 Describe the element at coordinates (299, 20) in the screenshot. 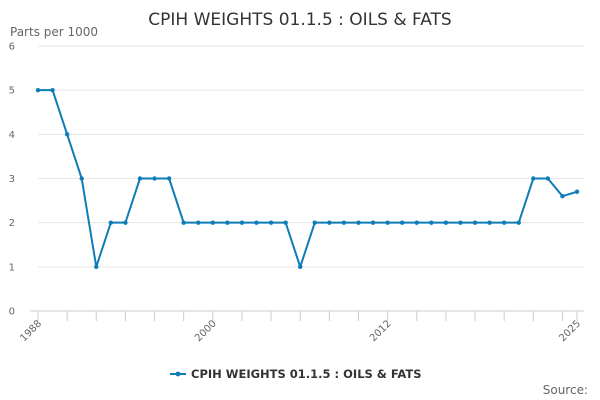

I see `chart-title: CPIH WEIGHTS 01.1.5 : OILS & FATS` at that location.